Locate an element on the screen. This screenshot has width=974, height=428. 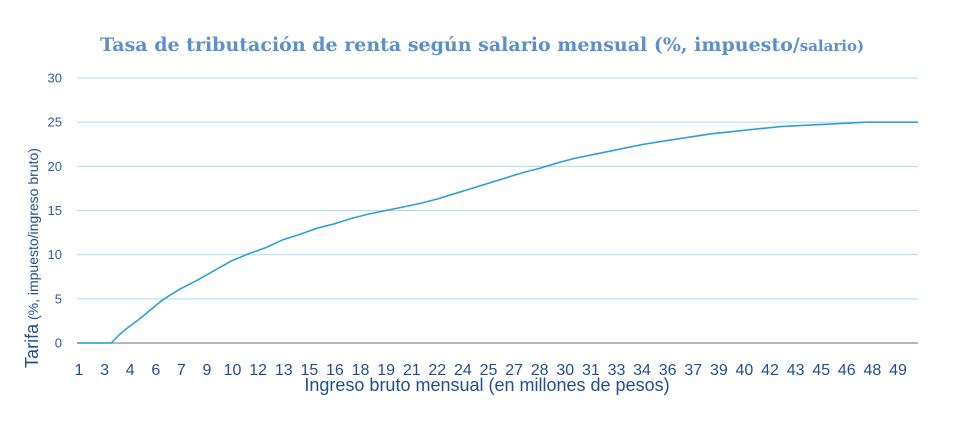
x-tick-label: 30 is located at coordinates (565, 370).